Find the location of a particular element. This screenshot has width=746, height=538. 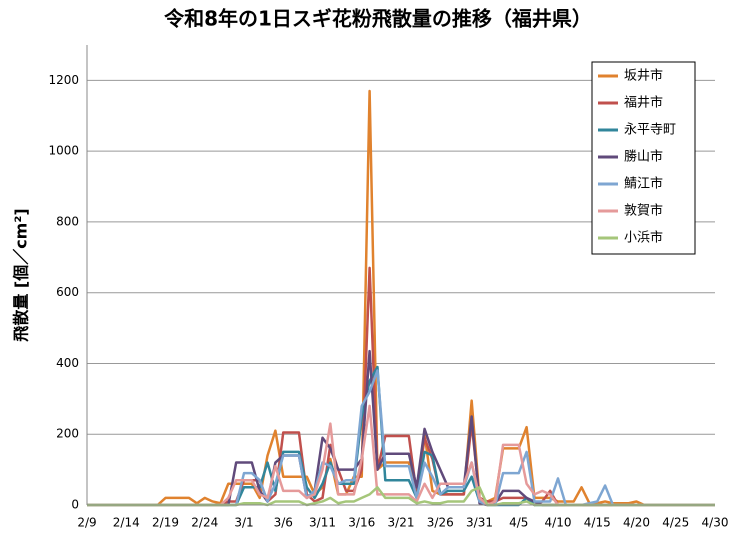

x-tick-label: 3/16 is located at coordinates (361, 523).